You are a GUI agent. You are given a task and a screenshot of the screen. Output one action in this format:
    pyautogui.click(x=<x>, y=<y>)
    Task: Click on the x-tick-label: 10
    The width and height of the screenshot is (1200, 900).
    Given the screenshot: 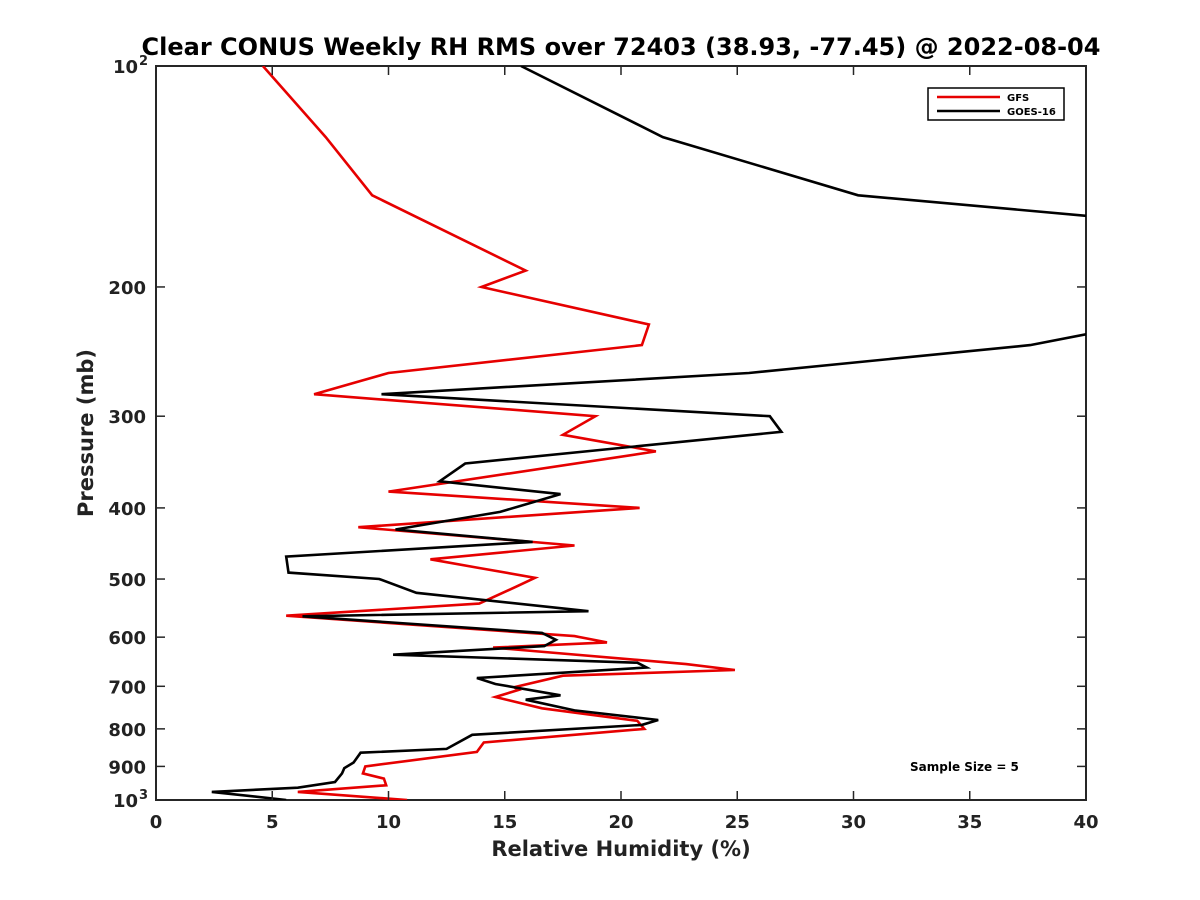 What is the action you would take?
    pyautogui.click(x=388, y=822)
    